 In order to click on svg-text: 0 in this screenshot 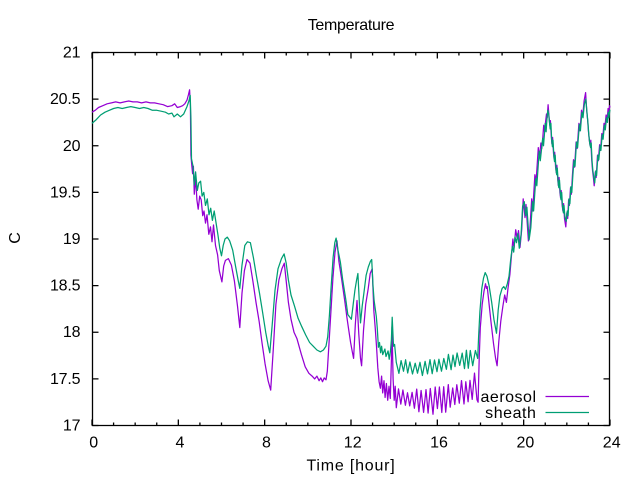, I will do `click(93, 443)`.